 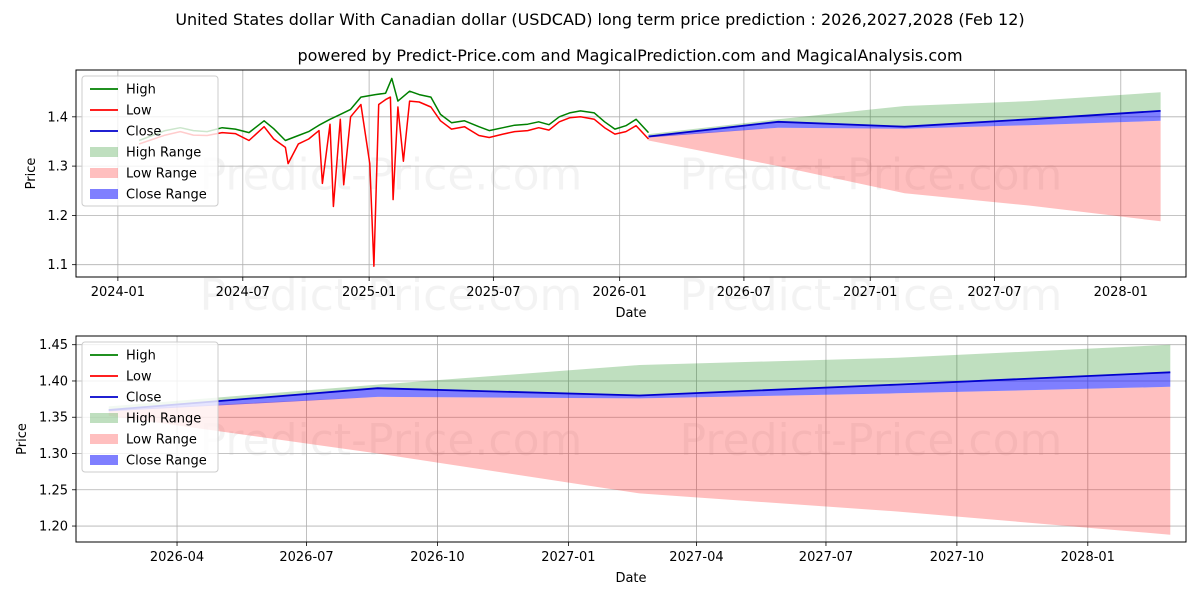 I want to click on x-tick-label: 2027-10, so click(x=957, y=557).